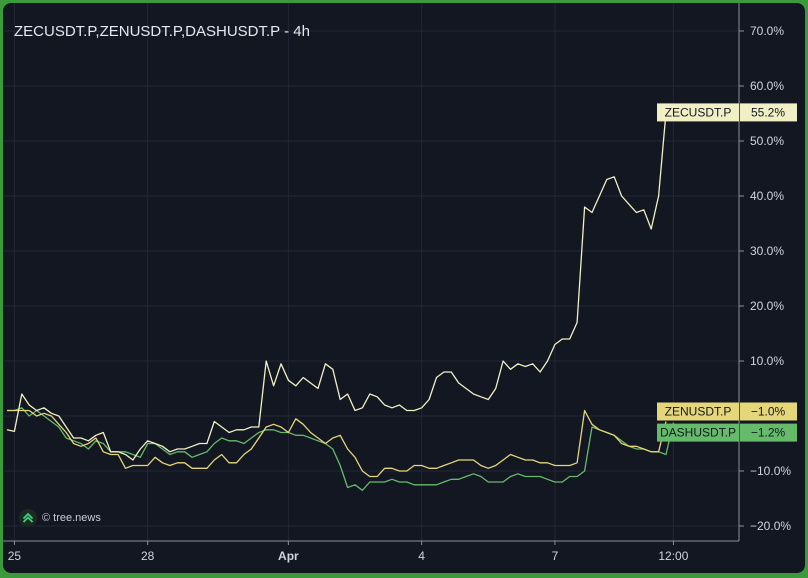  I want to click on tree-news-logo-icon, so click(28, 518).